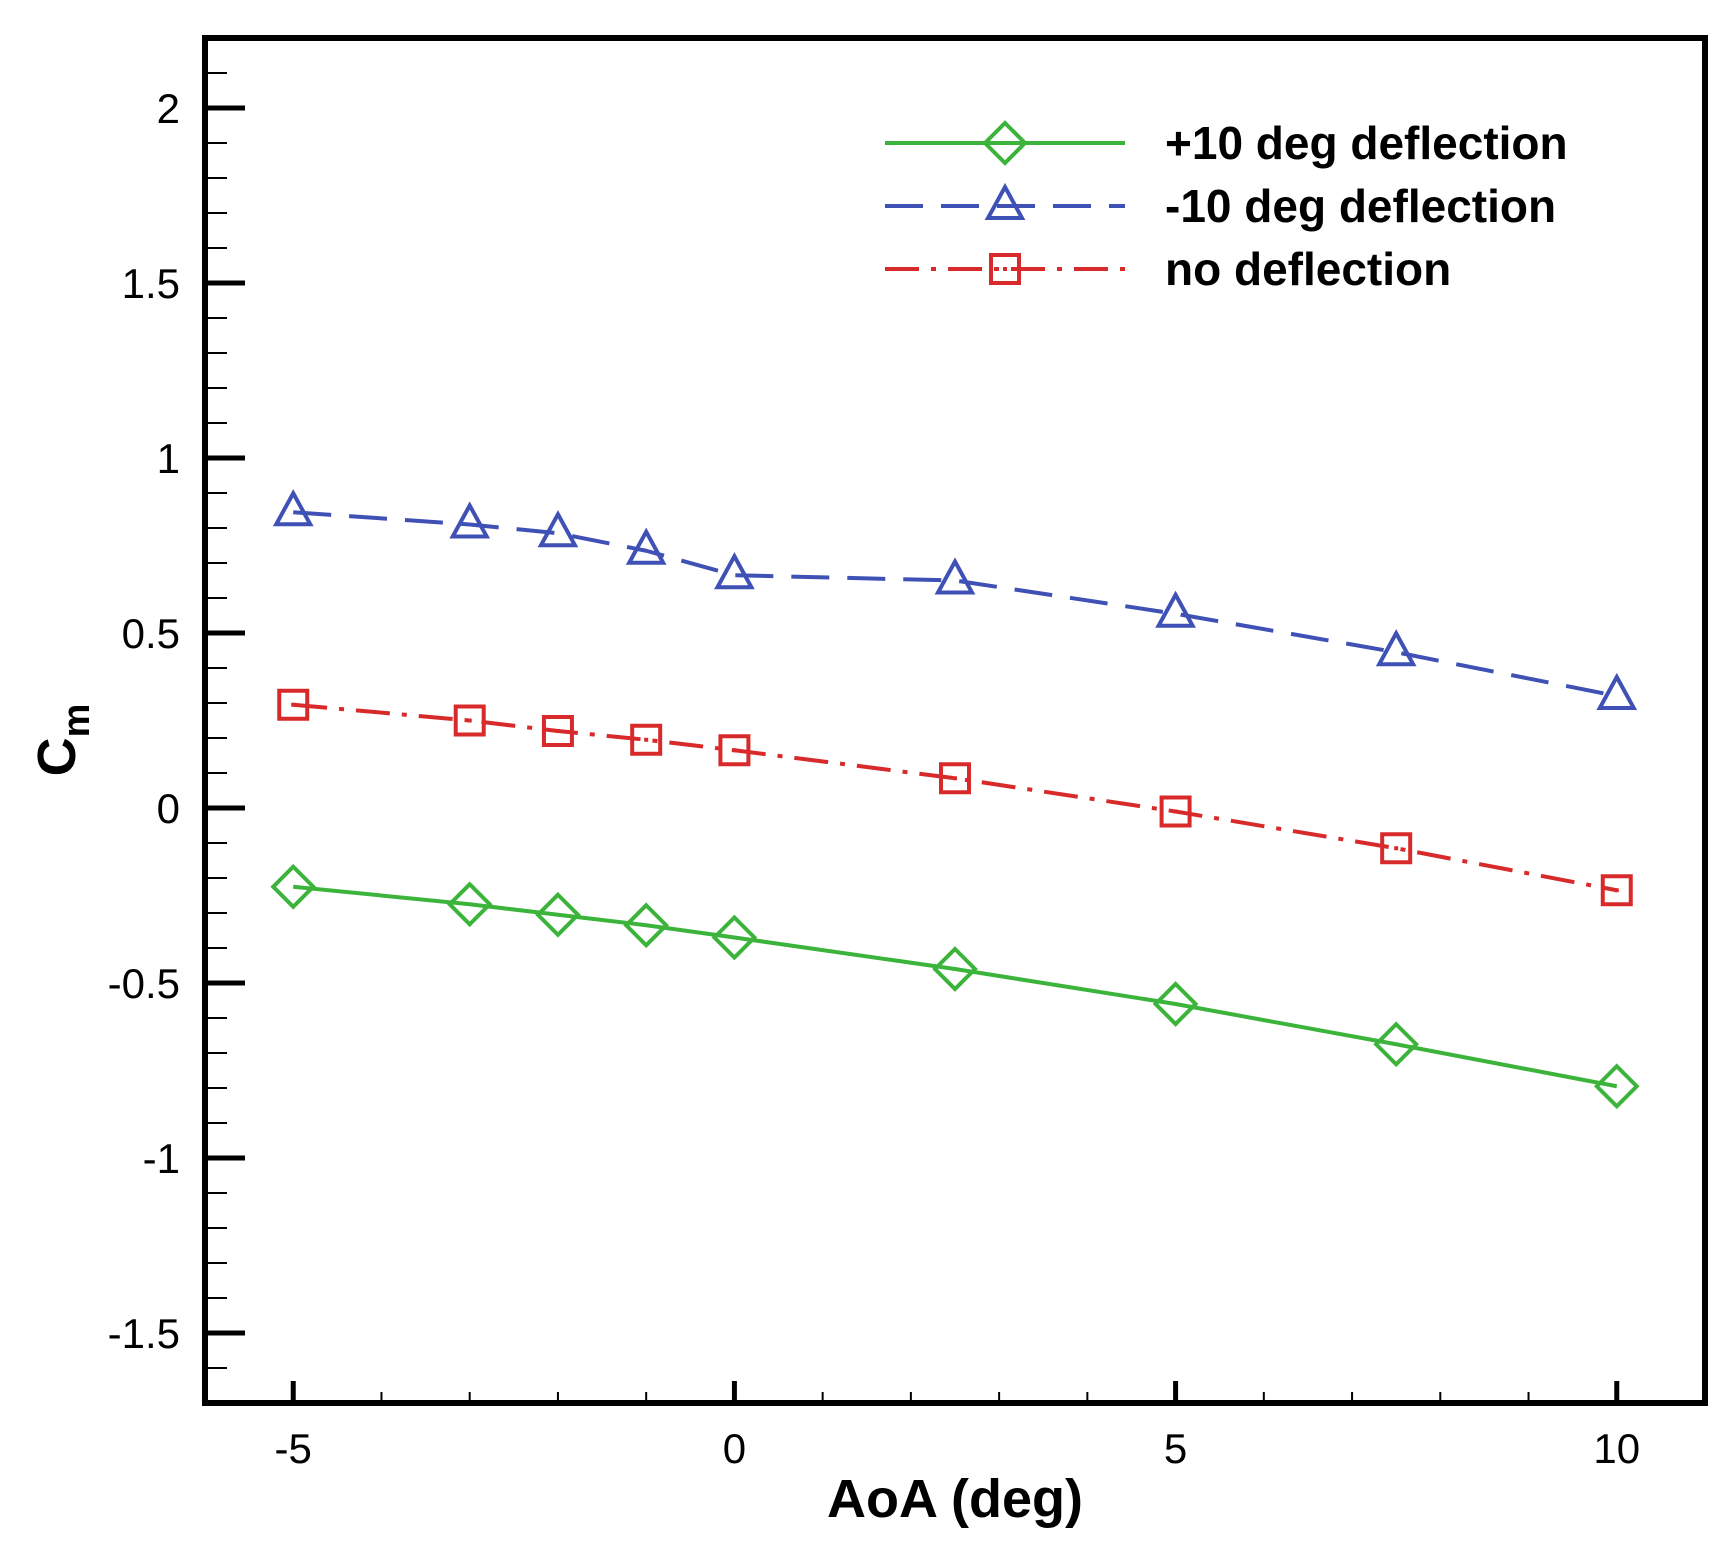  Describe the element at coordinates (168, 808) in the screenshot. I see `y-tick-label: 0` at that location.